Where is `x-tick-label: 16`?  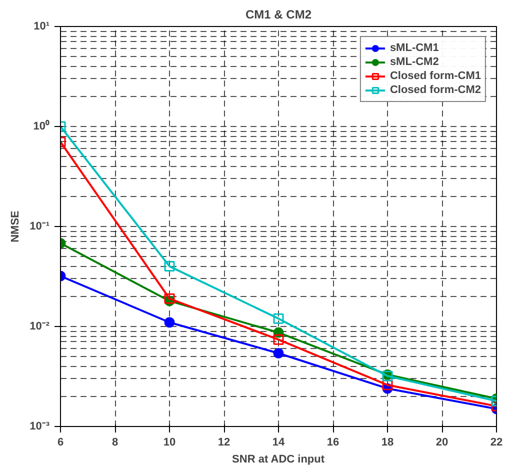 x-tick-label: 16 is located at coordinates (333, 442).